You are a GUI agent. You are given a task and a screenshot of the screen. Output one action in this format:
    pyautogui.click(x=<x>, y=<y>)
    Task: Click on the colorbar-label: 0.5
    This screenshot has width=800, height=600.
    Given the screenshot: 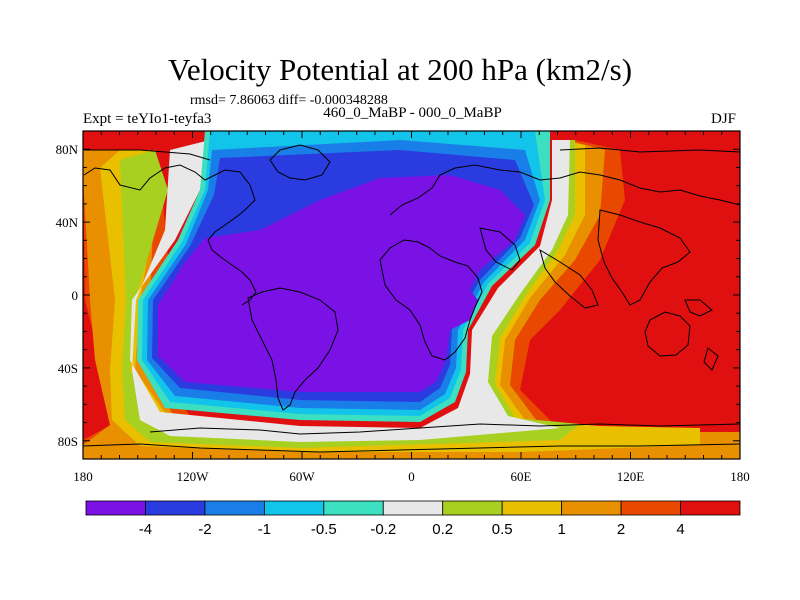 What is the action you would take?
    pyautogui.click(x=502, y=529)
    